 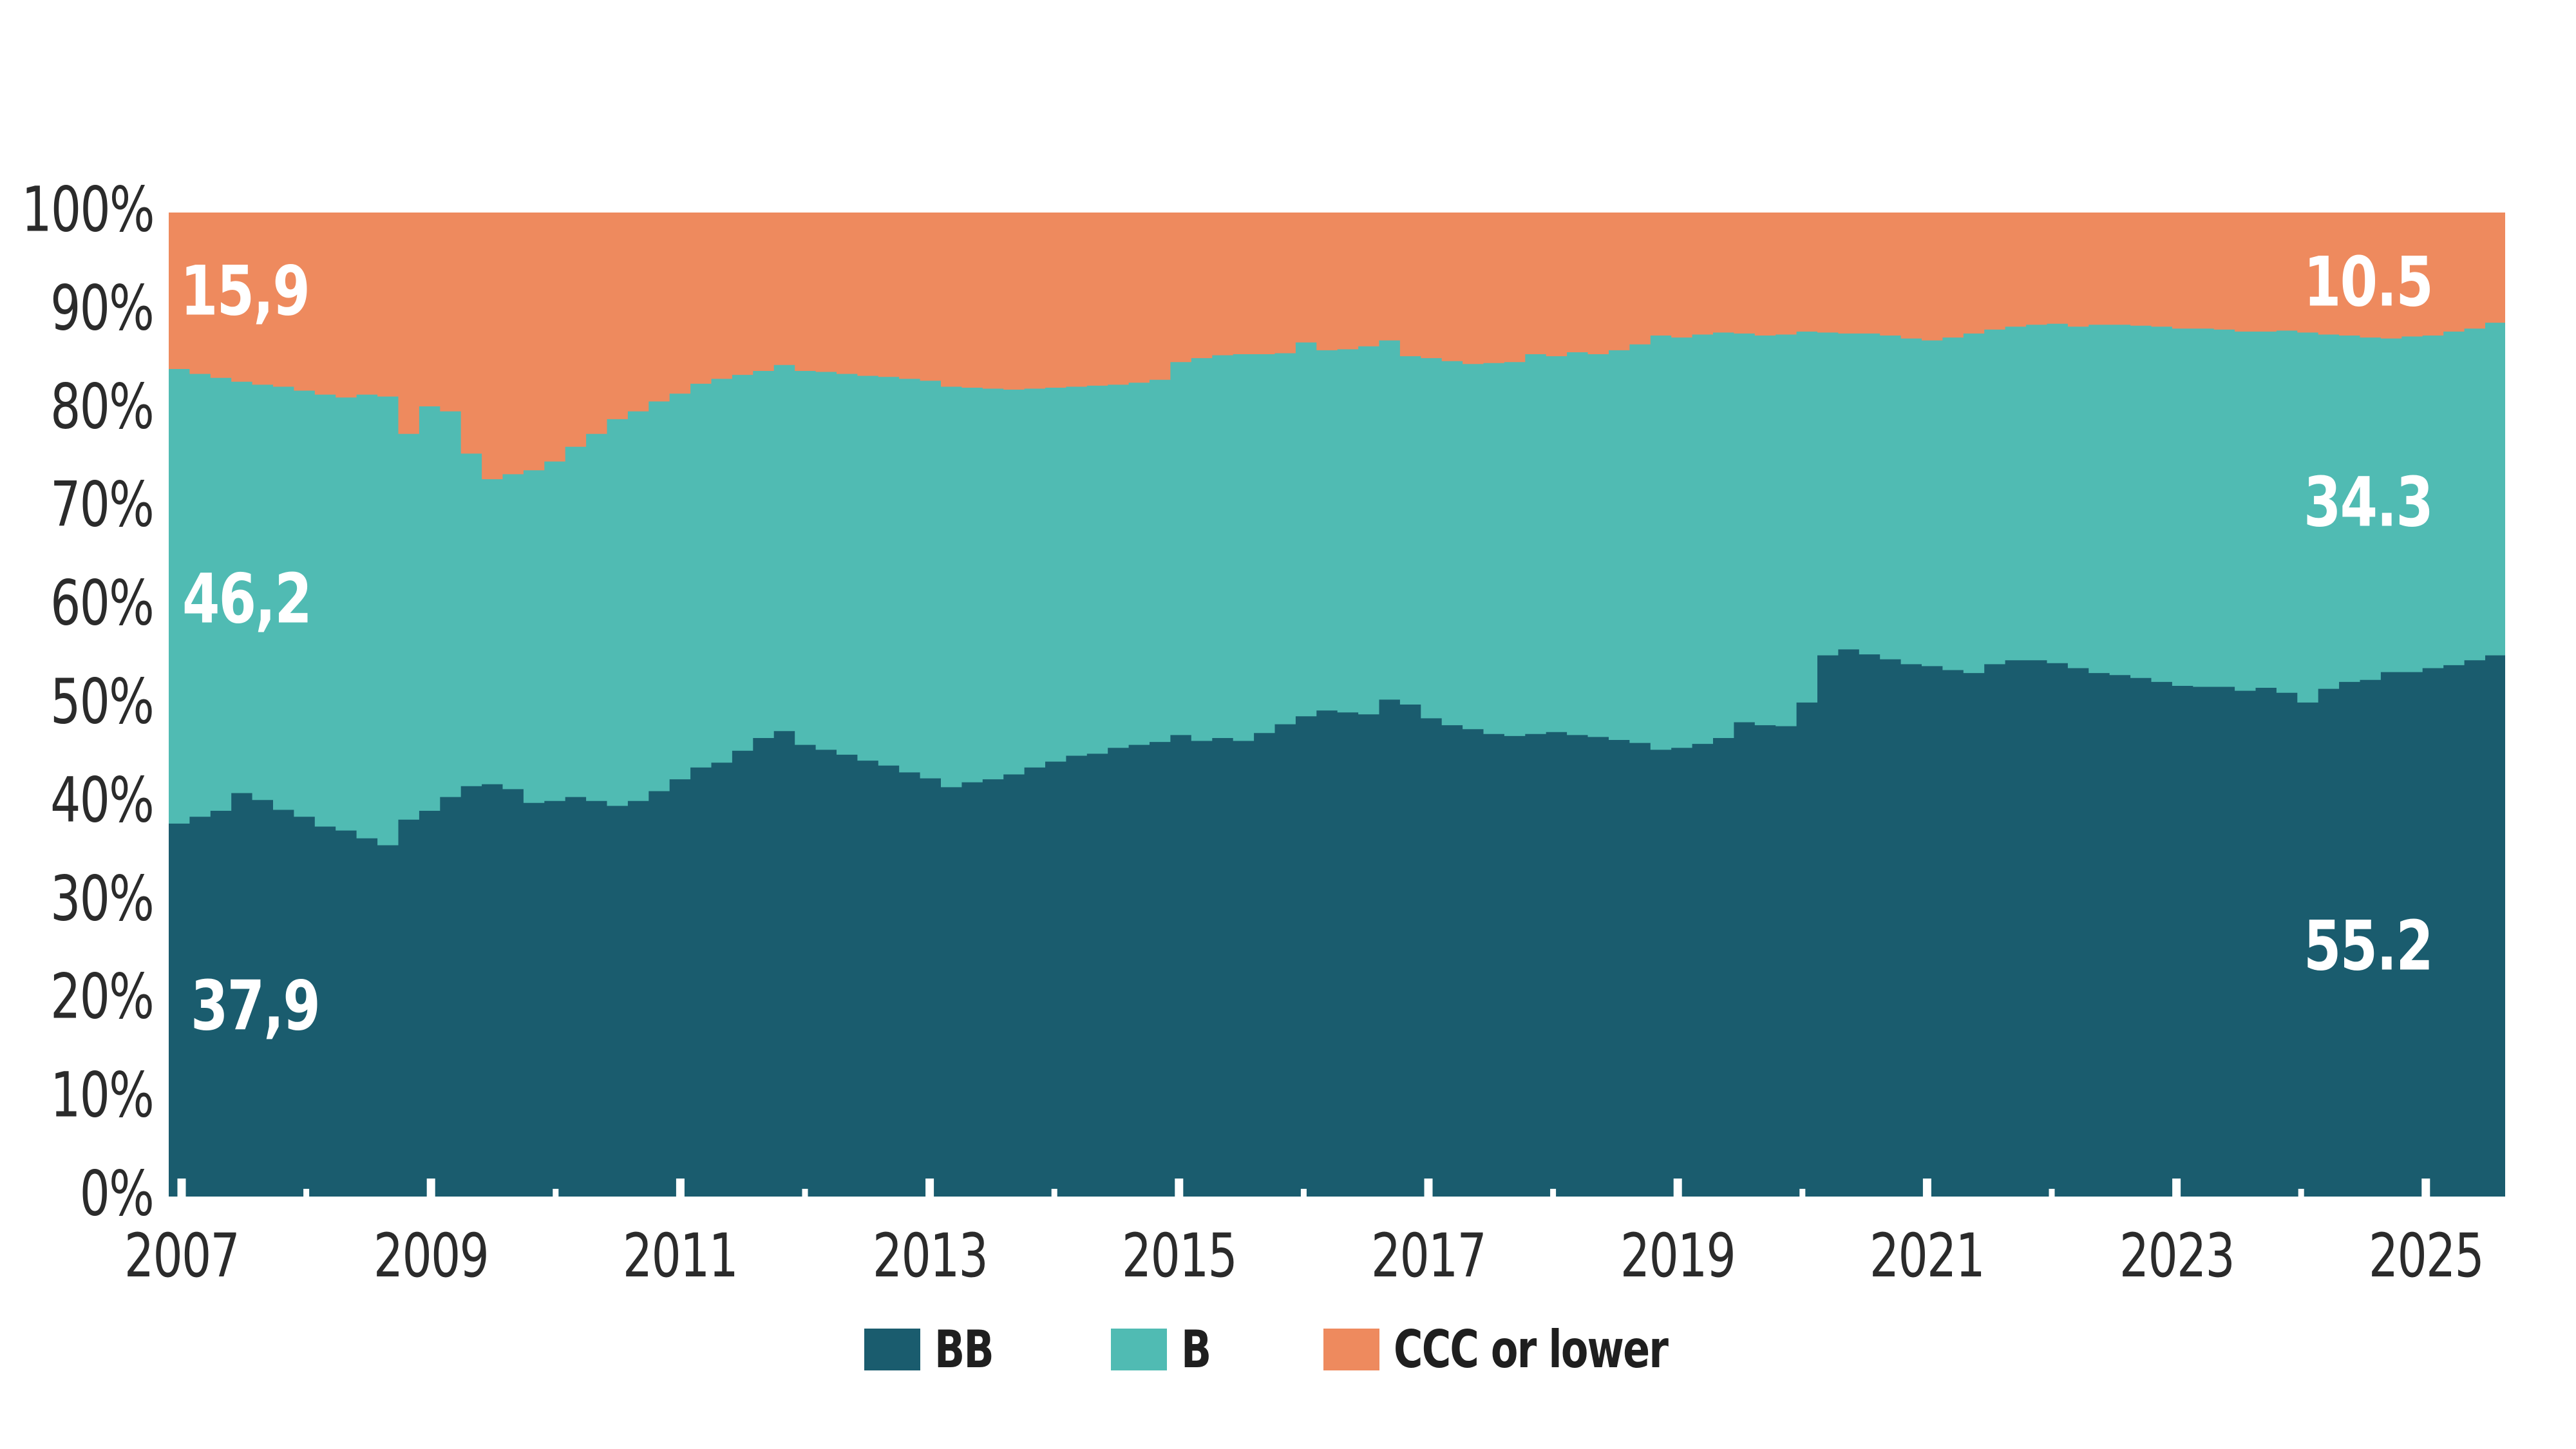 What do you see at coordinates (431, 1256) in the screenshot?
I see `x-axis-label-2009: 2009` at bounding box center [431, 1256].